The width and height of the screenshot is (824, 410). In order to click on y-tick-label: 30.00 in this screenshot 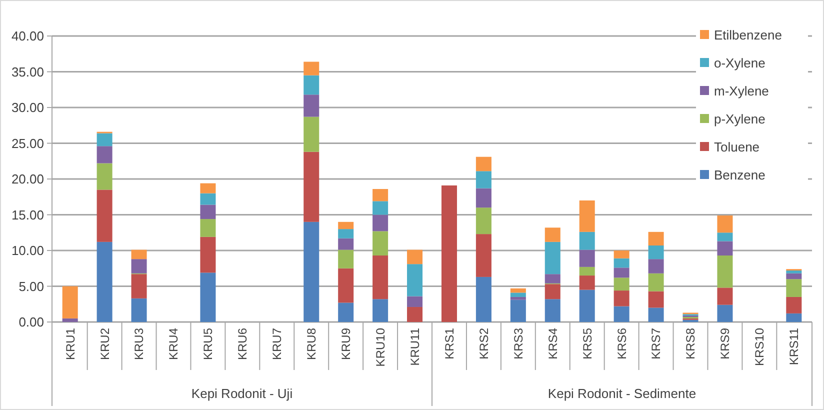, I will do `click(27, 108)`.